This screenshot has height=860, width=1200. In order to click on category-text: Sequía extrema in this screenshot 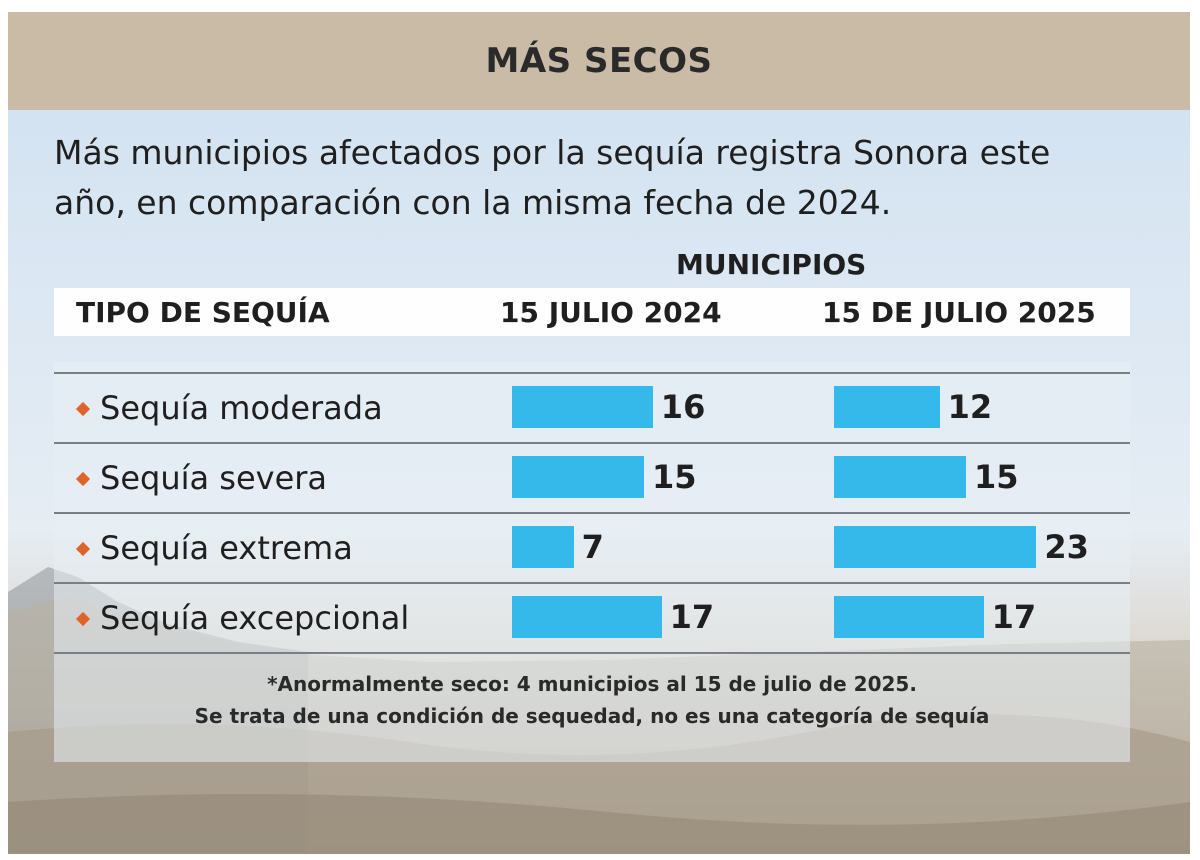, I will do `click(226, 548)`.